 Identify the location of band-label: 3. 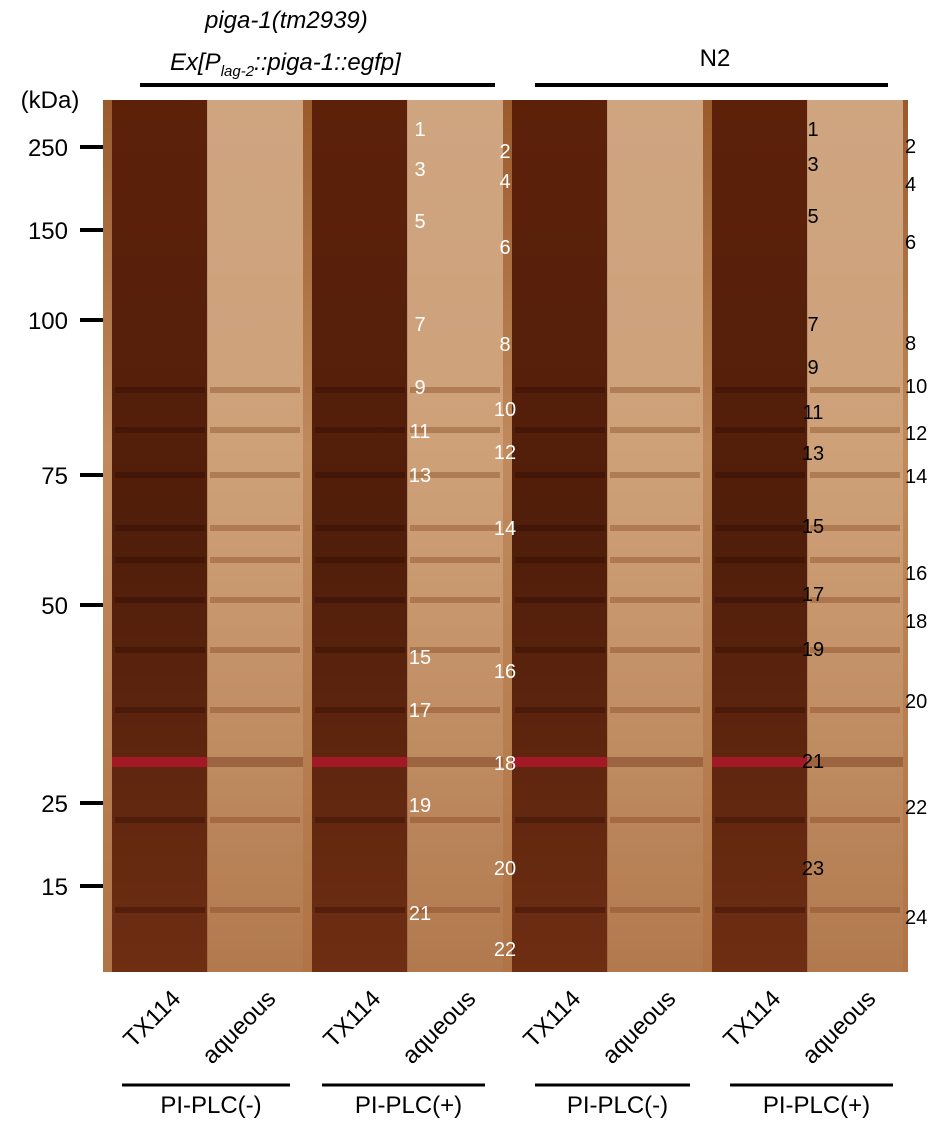
(419, 170).